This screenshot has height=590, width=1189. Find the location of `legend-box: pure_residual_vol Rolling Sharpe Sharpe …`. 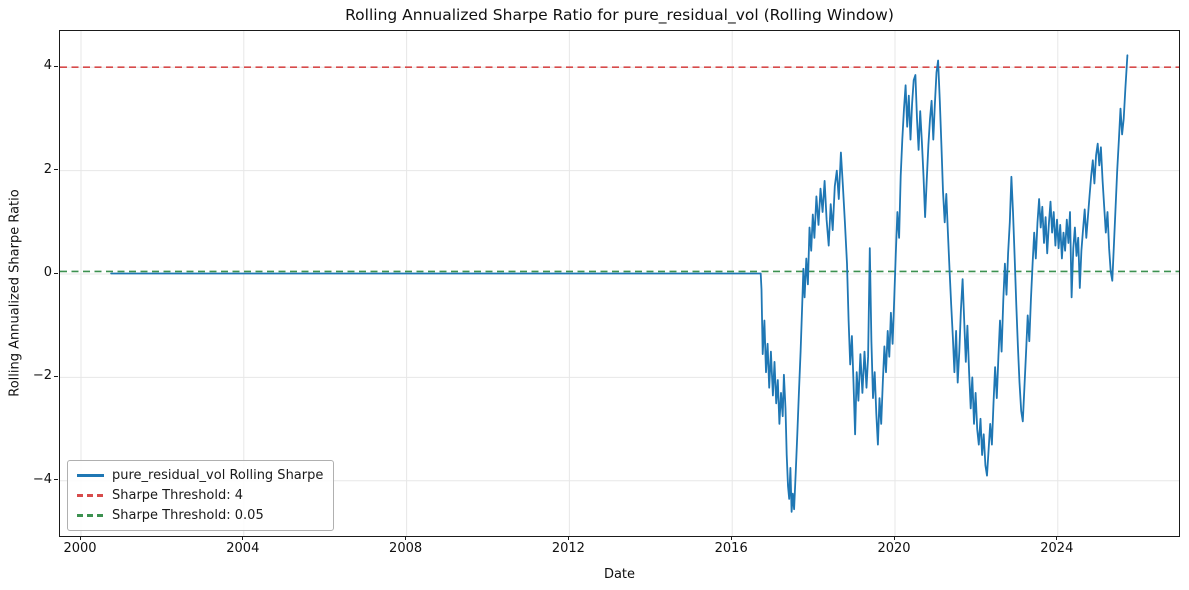

legend-box: pure_residual_vol Rolling Sharpe Sharpe … is located at coordinates (201, 495).